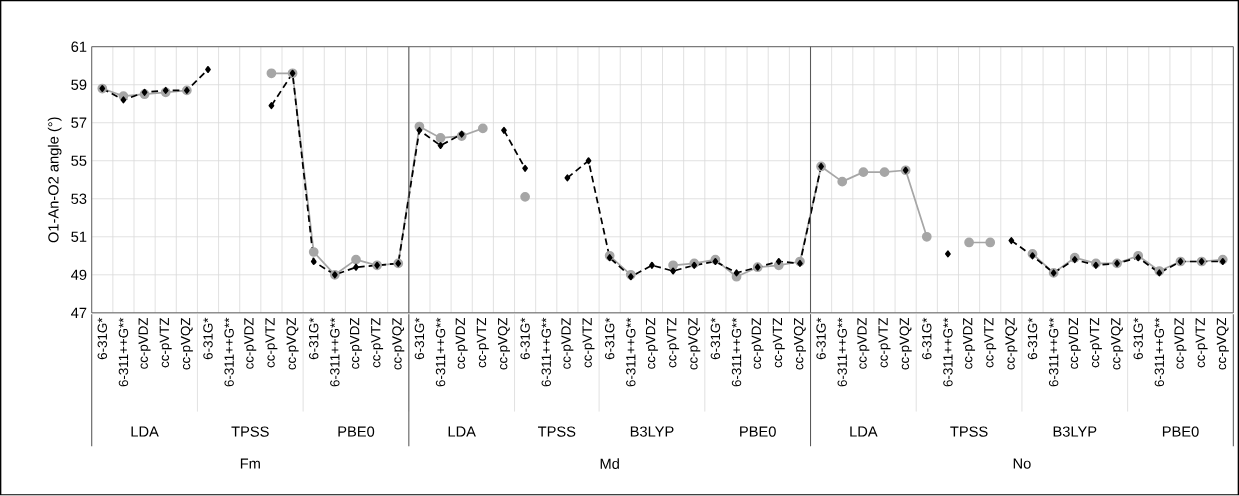 This screenshot has height=496, width=1239. Describe the element at coordinates (79, 123) in the screenshot. I see `y-tick-label: 57` at that location.